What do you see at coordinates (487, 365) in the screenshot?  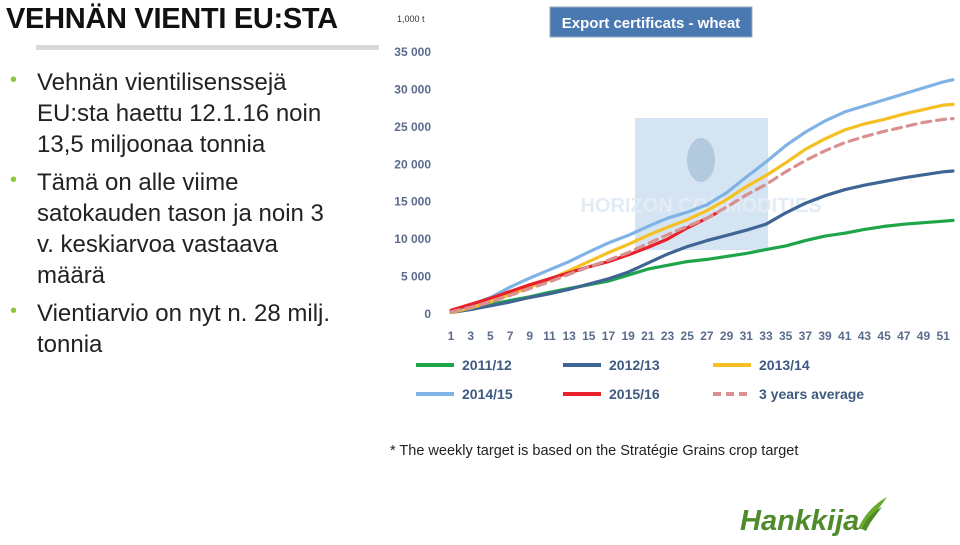 I see `legend-label: 2011/12` at bounding box center [487, 365].